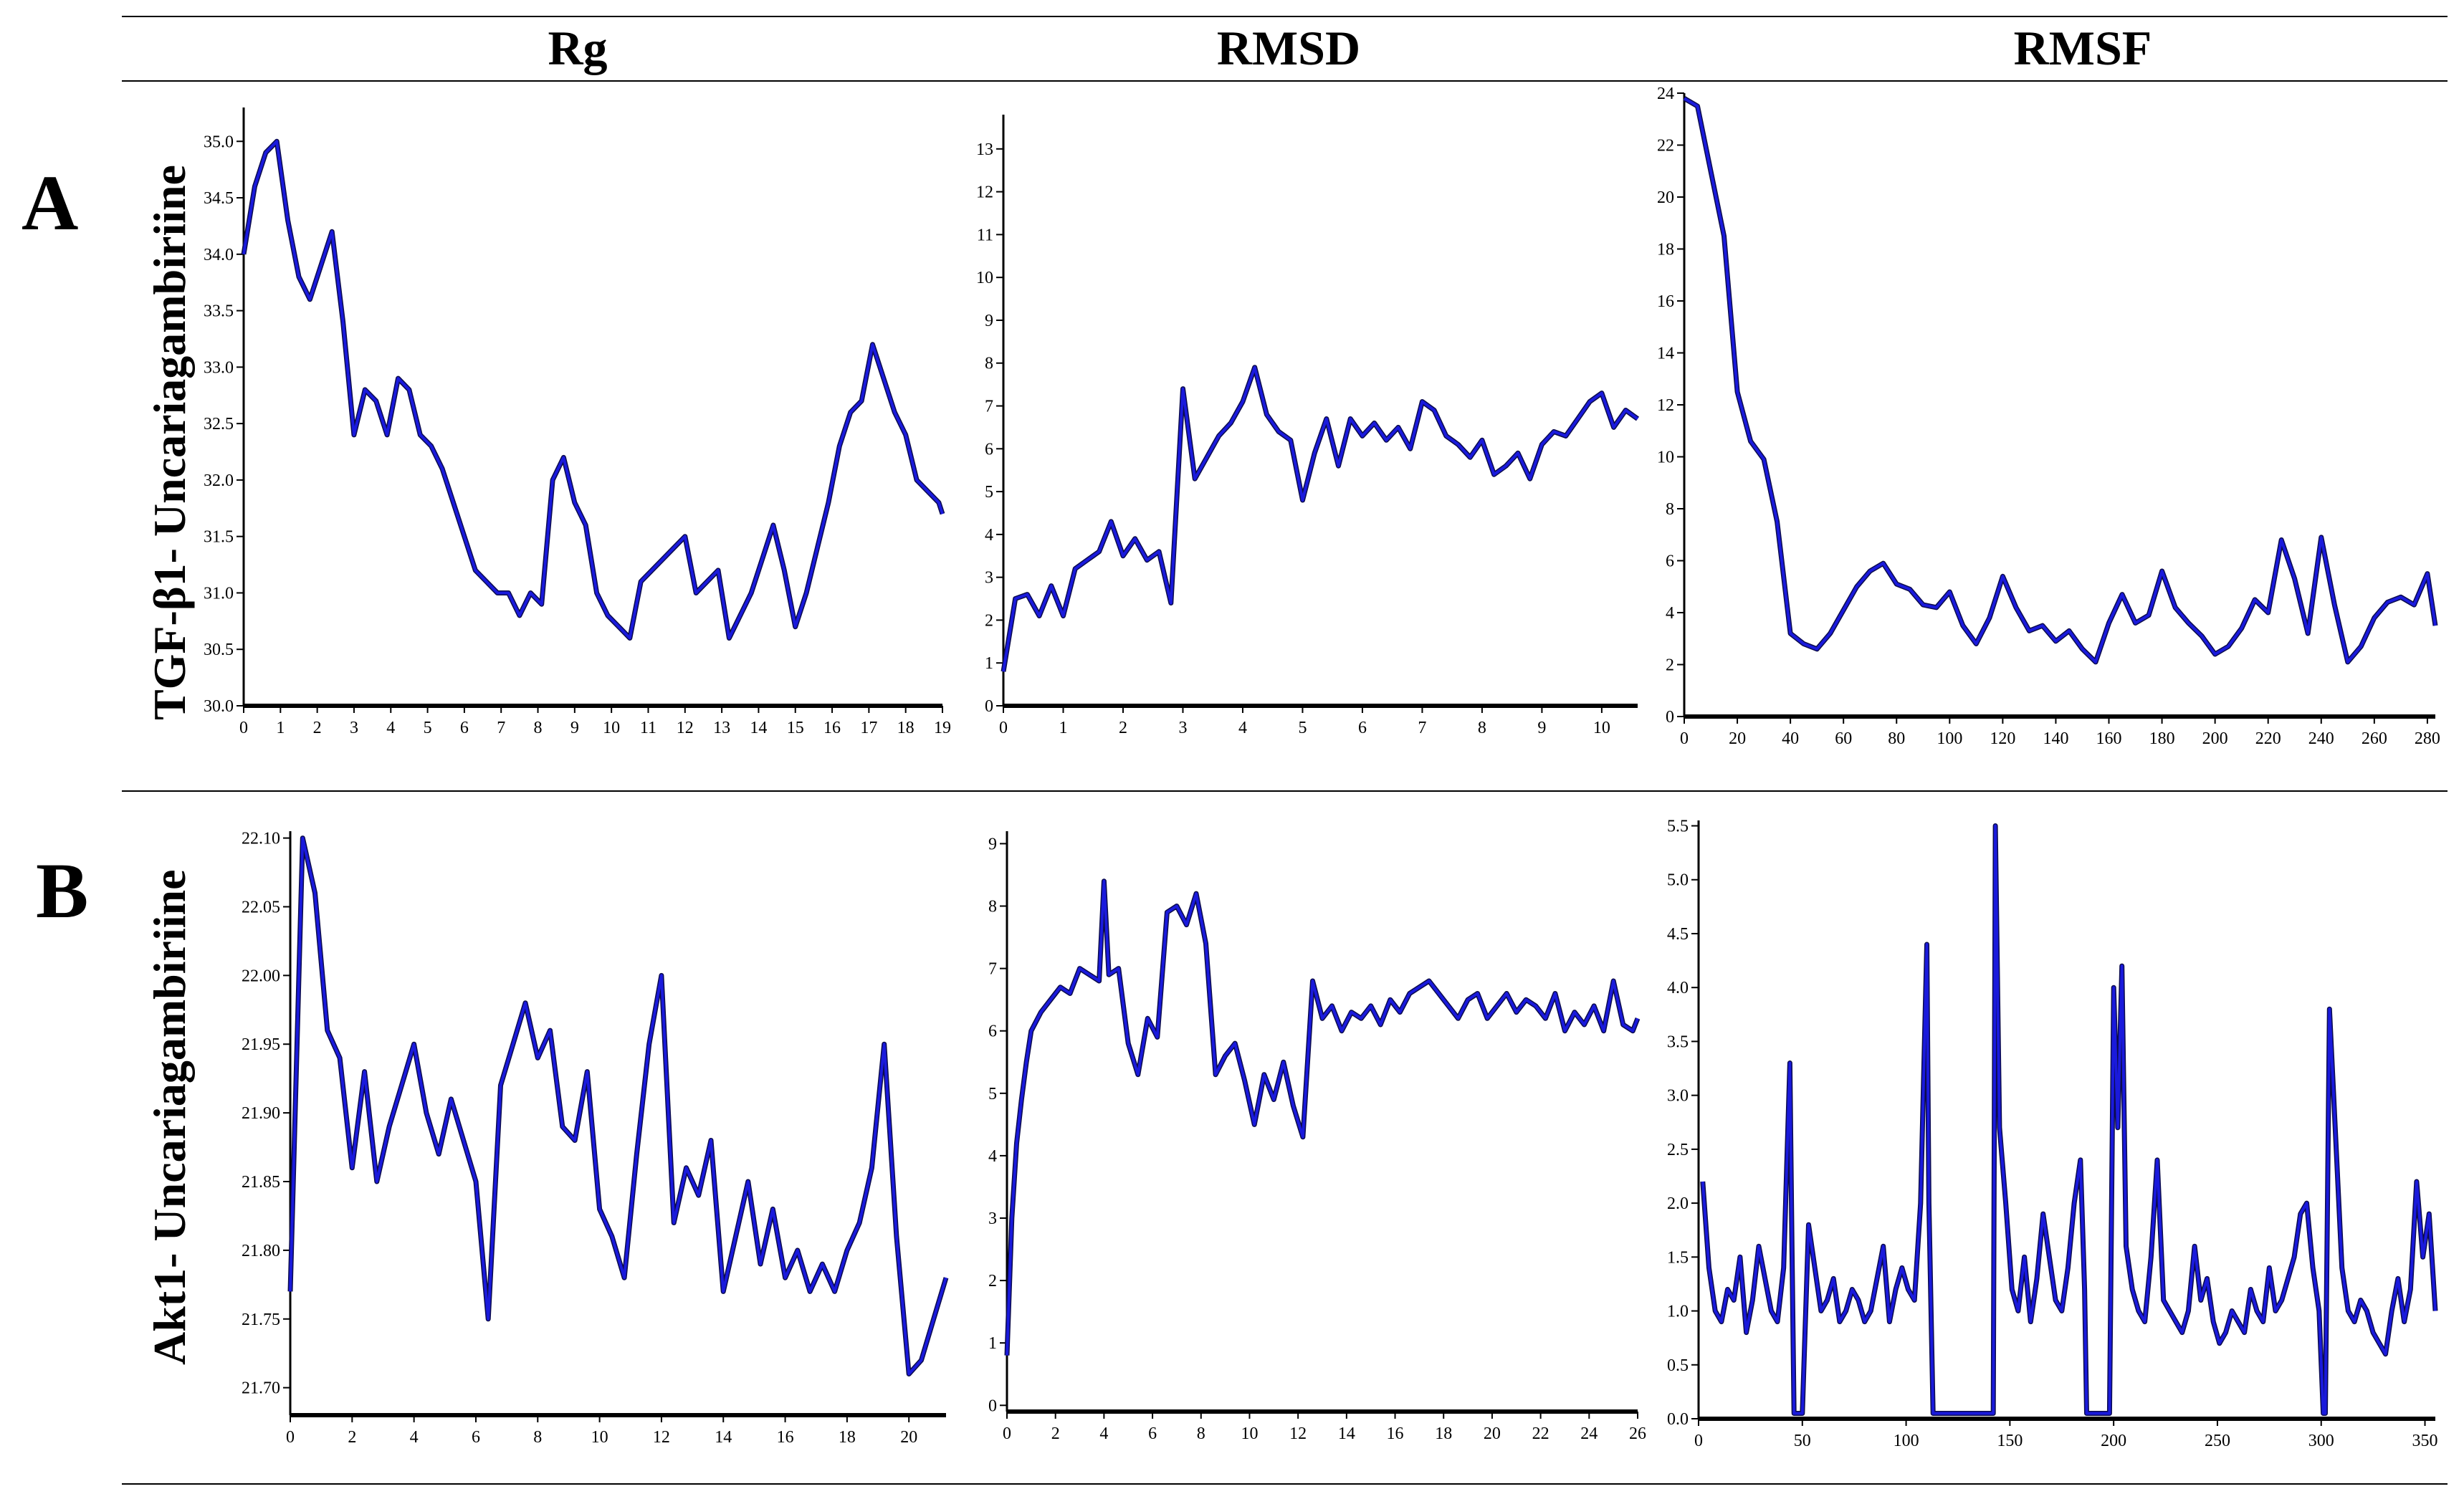  Describe the element at coordinates (1288, 48) in the screenshot. I see `column-title-rmsd: RMSD` at that location.